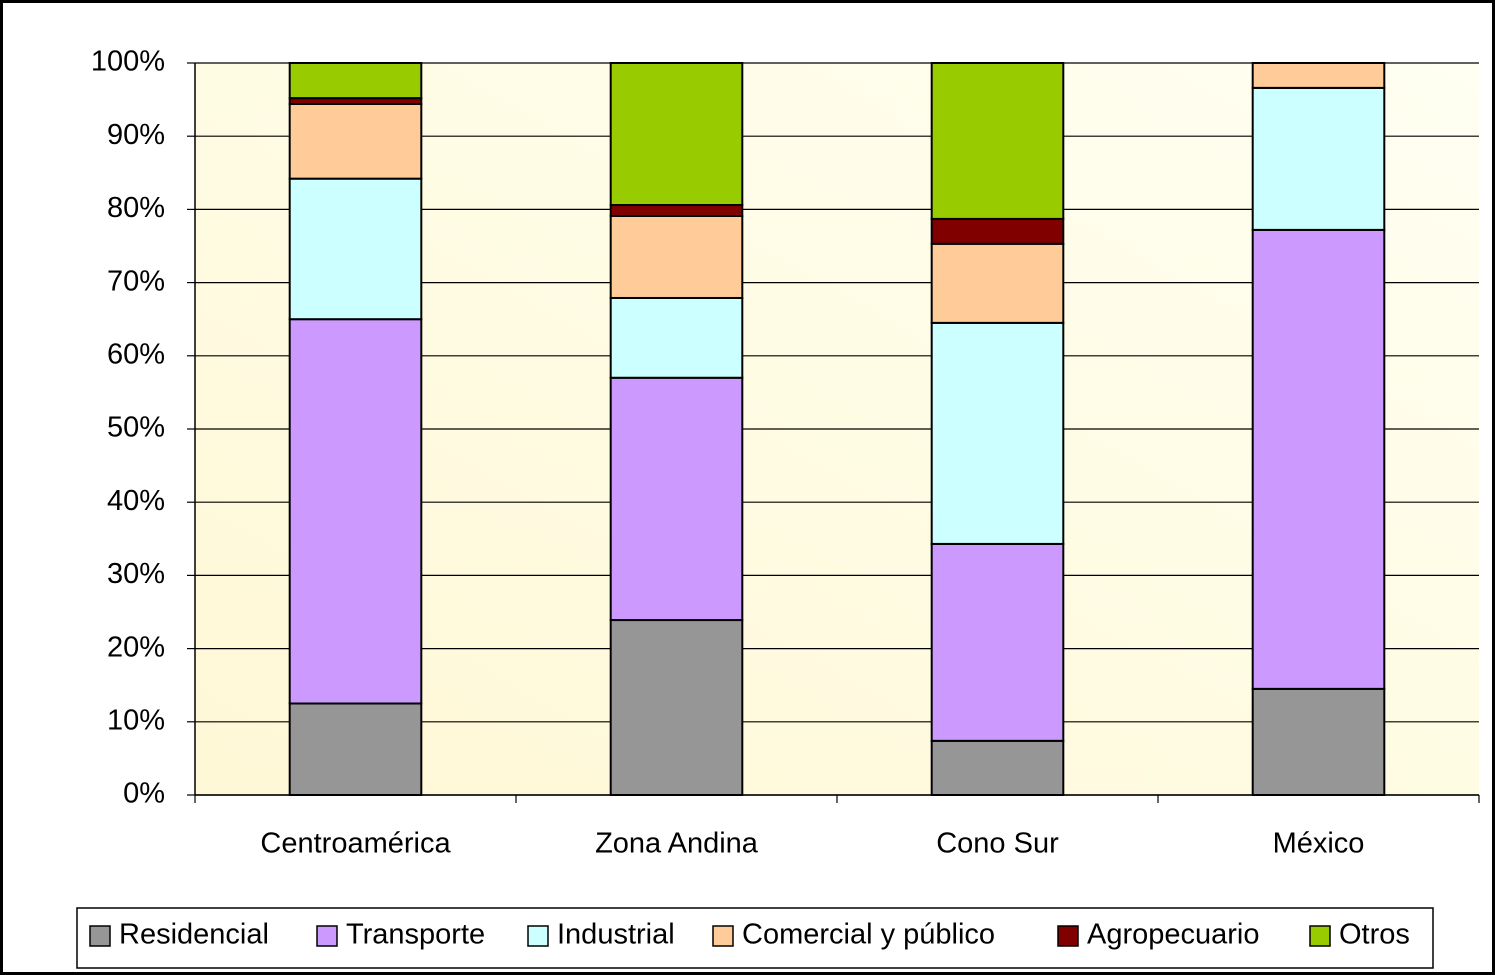 The image size is (1495, 975). I want to click on y-tick-label: 100%, so click(128, 62).